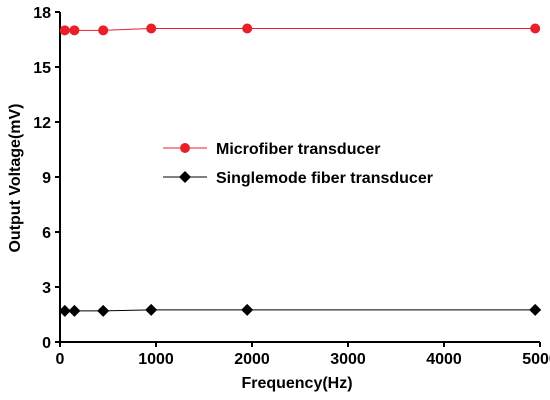  Describe the element at coordinates (15, 177) in the screenshot. I see `y-axis-title: Output Voltage(mV)` at that location.